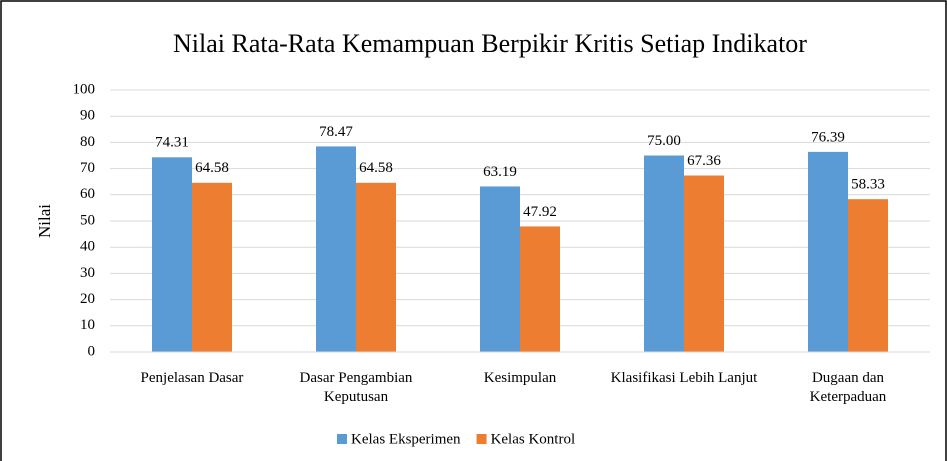  Describe the element at coordinates (172, 143) in the screenshot. I see `data-label: 74.31` at that location.